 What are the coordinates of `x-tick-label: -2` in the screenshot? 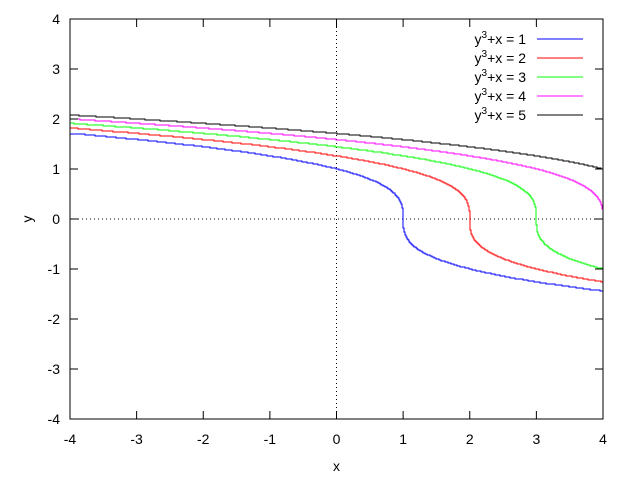 It's located at (203, 439).